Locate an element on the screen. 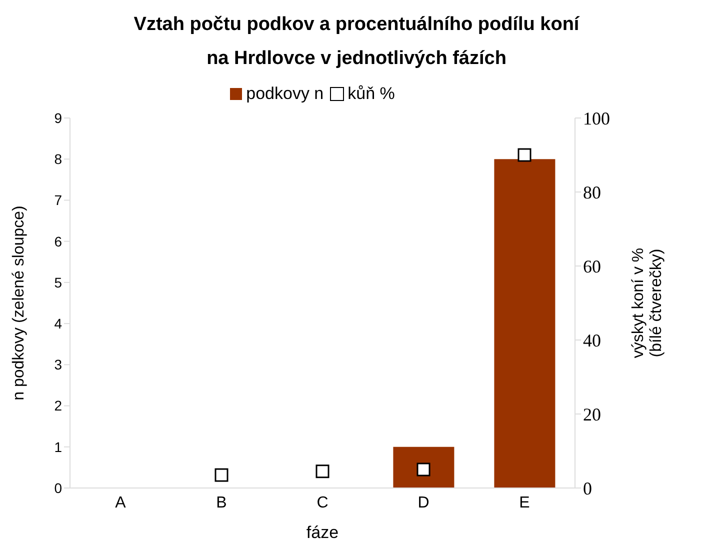  y-tick-label: 8 is located at coordinates (58, 159).